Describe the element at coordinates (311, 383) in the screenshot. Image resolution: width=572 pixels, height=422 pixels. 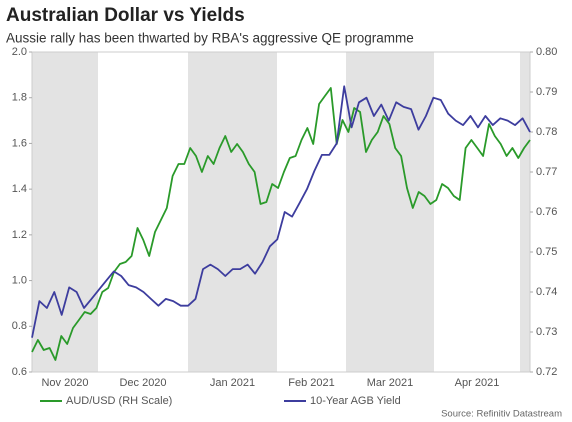
I see `x-tick-label: Feb 2021` at that location.